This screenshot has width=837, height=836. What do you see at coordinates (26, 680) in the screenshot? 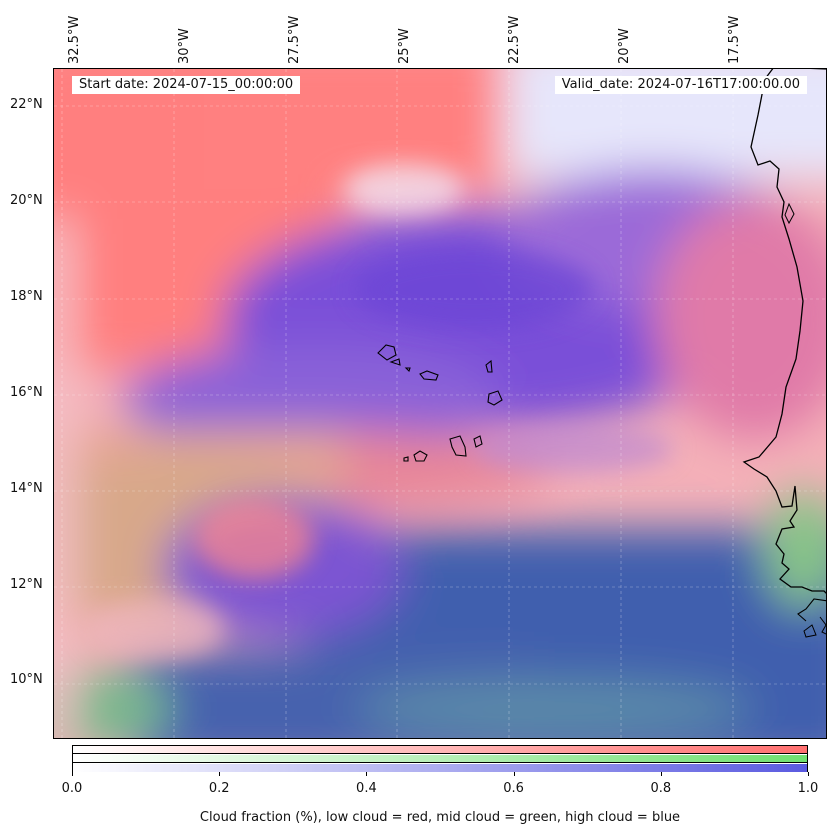
I see `latitude-label: 10°N` at bounding box center [26, 680].